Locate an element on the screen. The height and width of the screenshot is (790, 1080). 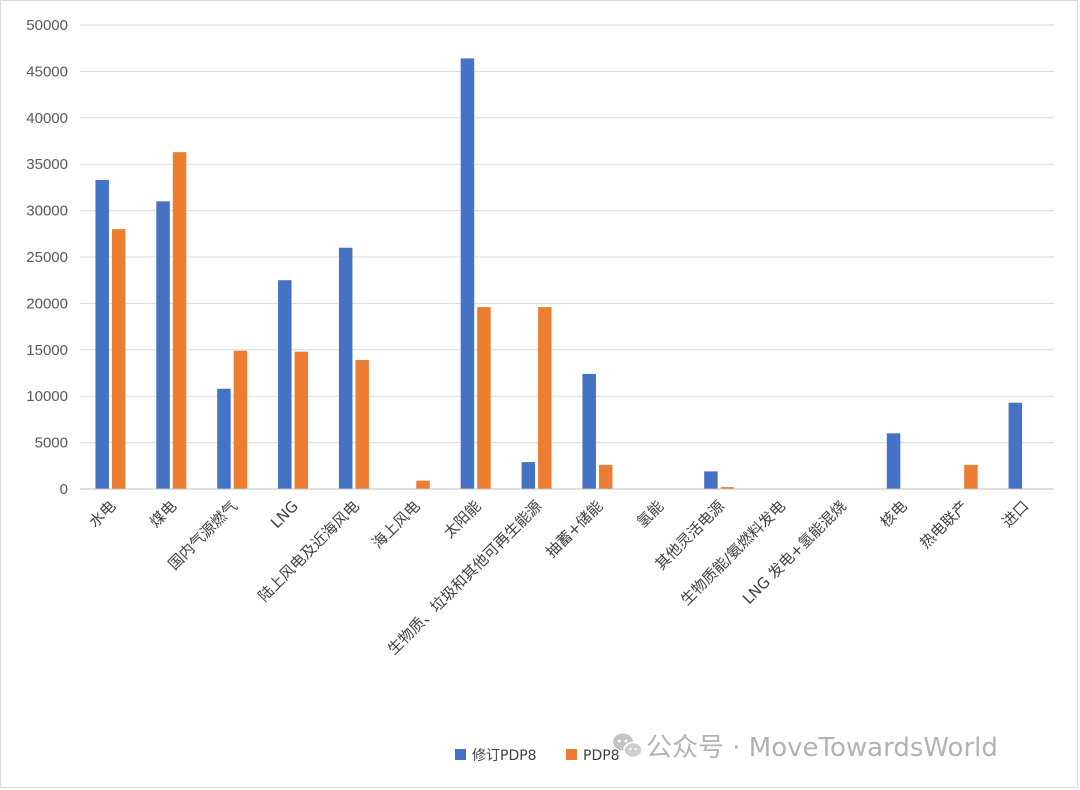
y-tick-label: 35000 is located at coordinates (47, 164).